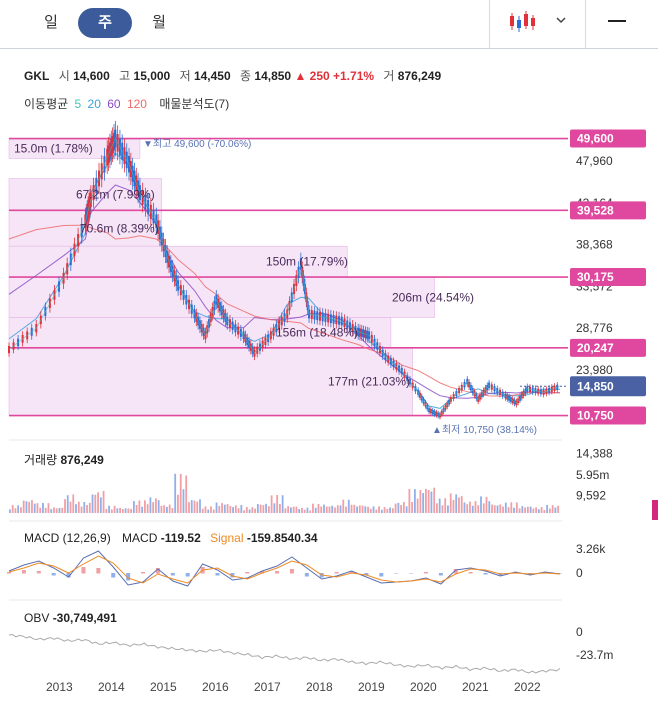 The width and height of the screenshot is (658, 714). Describe the element at coordinates (59, 687) in the screenshot. I see `x-tick-label: 2013` at that location.